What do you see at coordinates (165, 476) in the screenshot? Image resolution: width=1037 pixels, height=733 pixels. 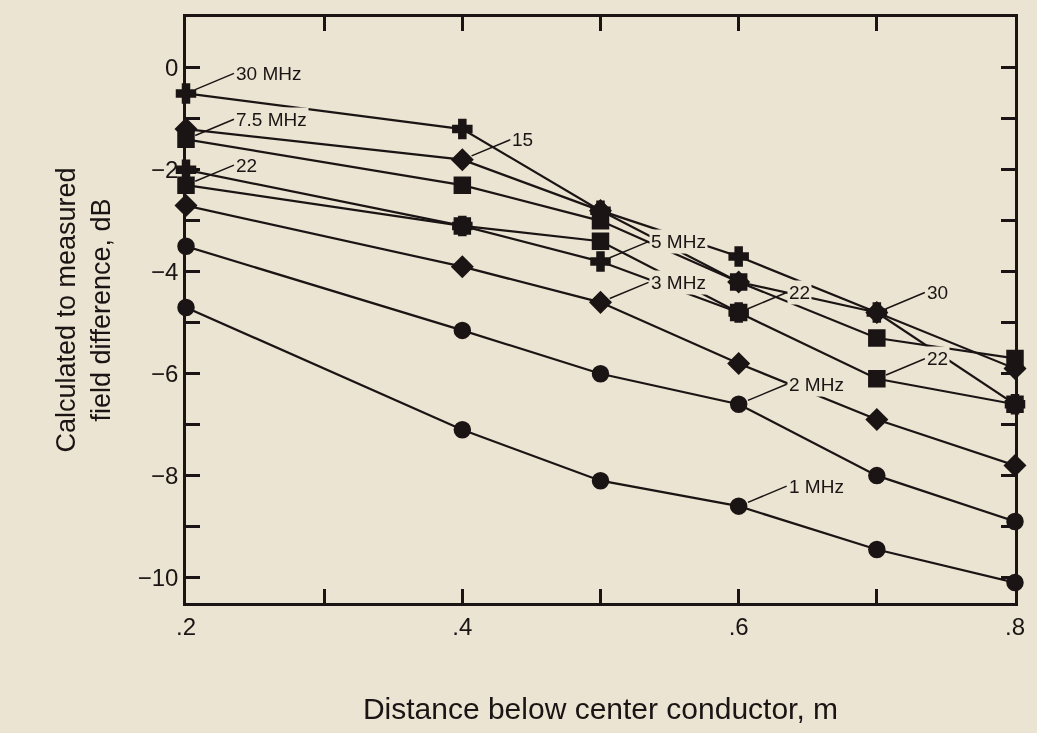 I see `y-tick-label: −8` at bounding box center [165, 476].